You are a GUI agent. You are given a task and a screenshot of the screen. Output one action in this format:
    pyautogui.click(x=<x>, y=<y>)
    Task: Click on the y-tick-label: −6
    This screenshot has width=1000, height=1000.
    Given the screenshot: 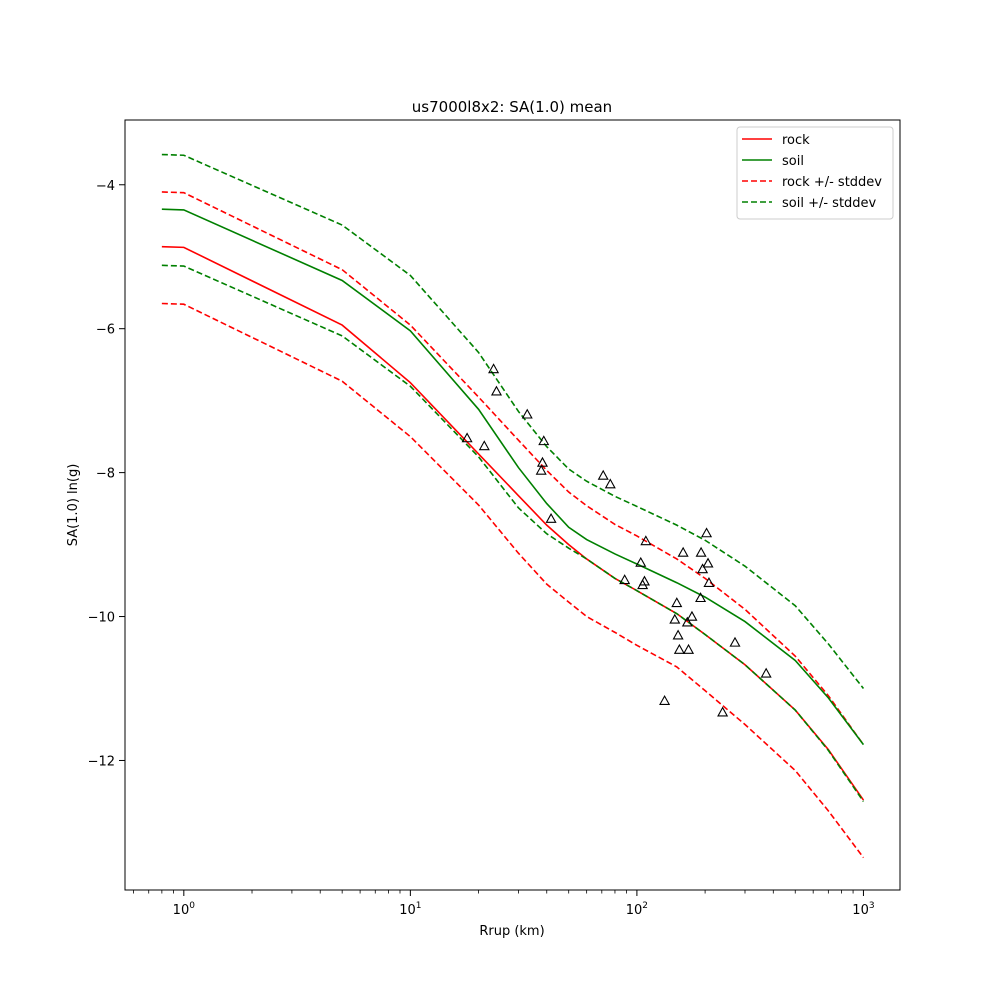 What is the action you would take?
    pyautogui.click(x=105, y=330)
    